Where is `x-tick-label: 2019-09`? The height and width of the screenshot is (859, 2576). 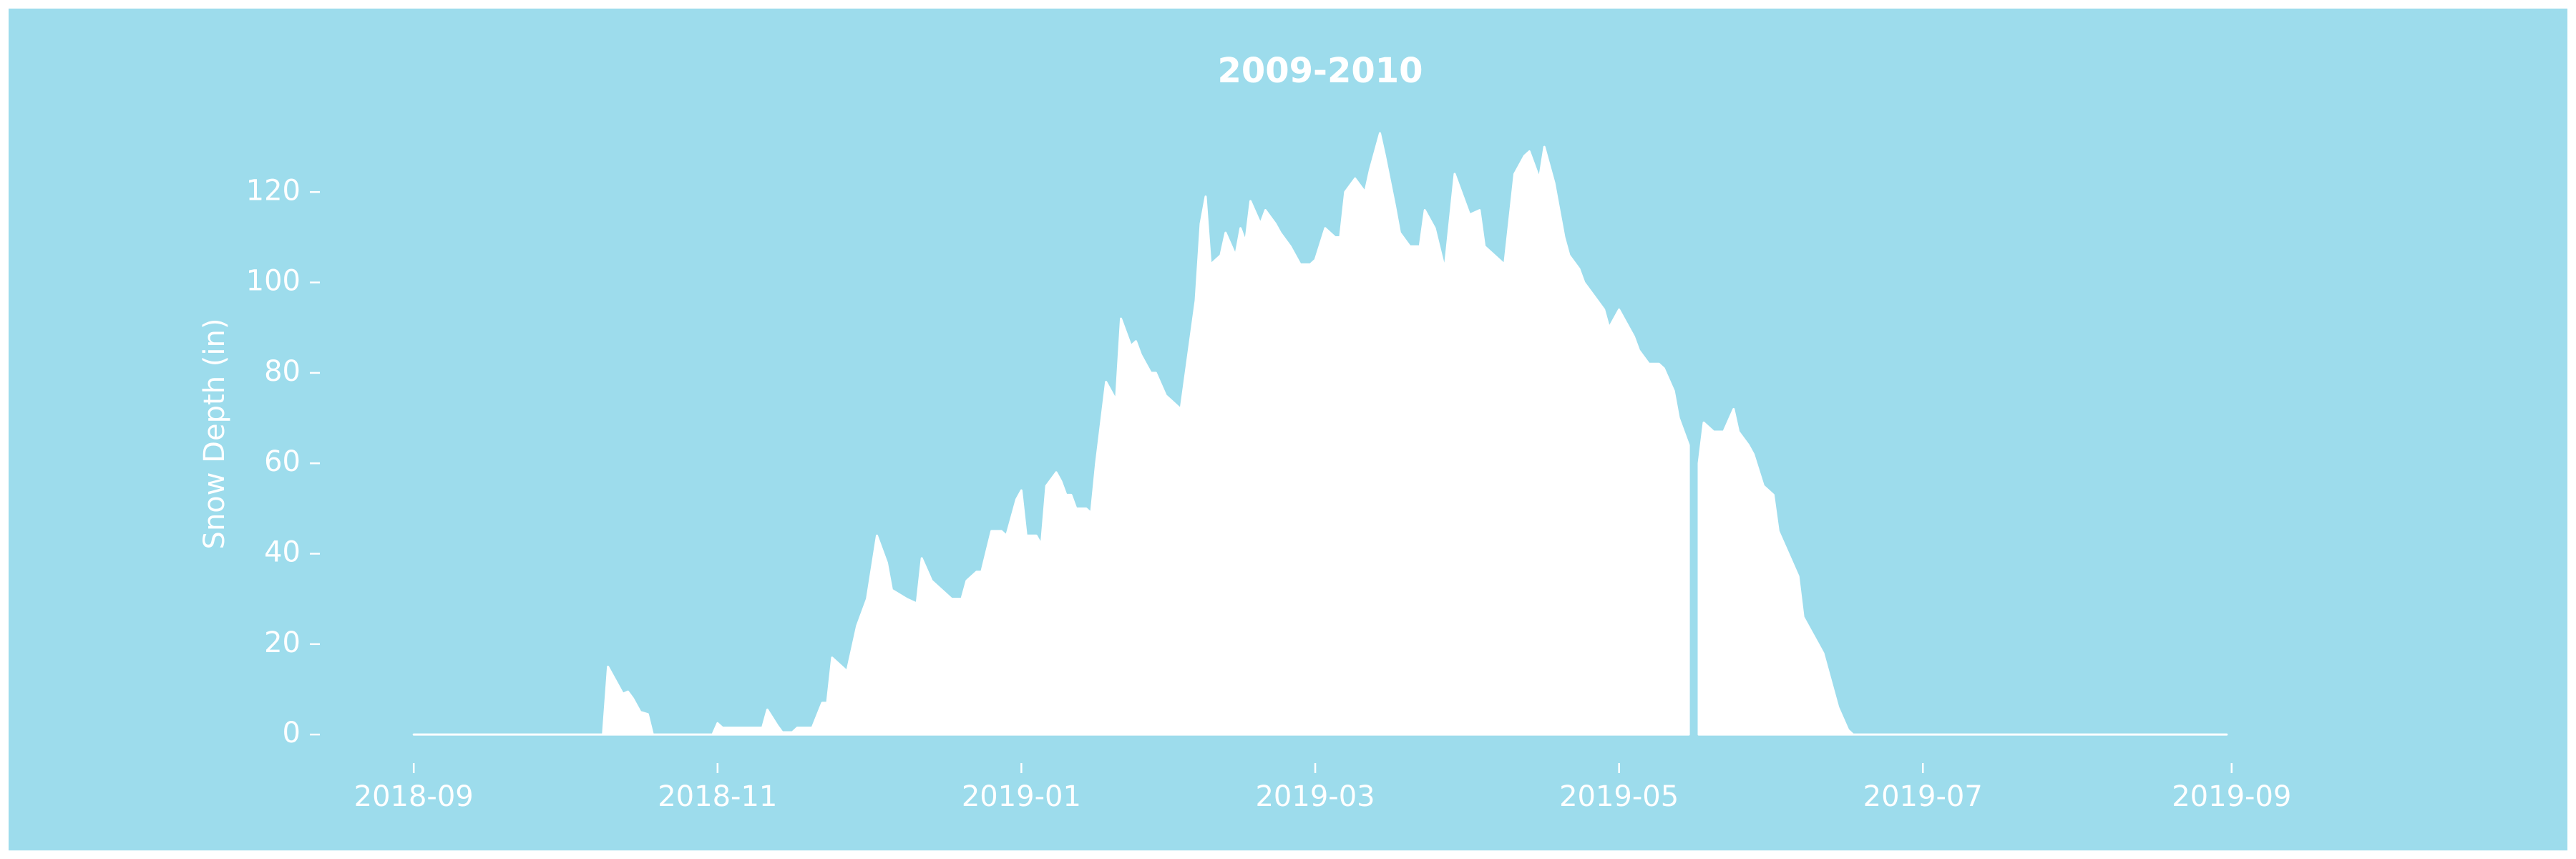
x-tick-label: 2019-09 is located at coordinates (2231, 796).